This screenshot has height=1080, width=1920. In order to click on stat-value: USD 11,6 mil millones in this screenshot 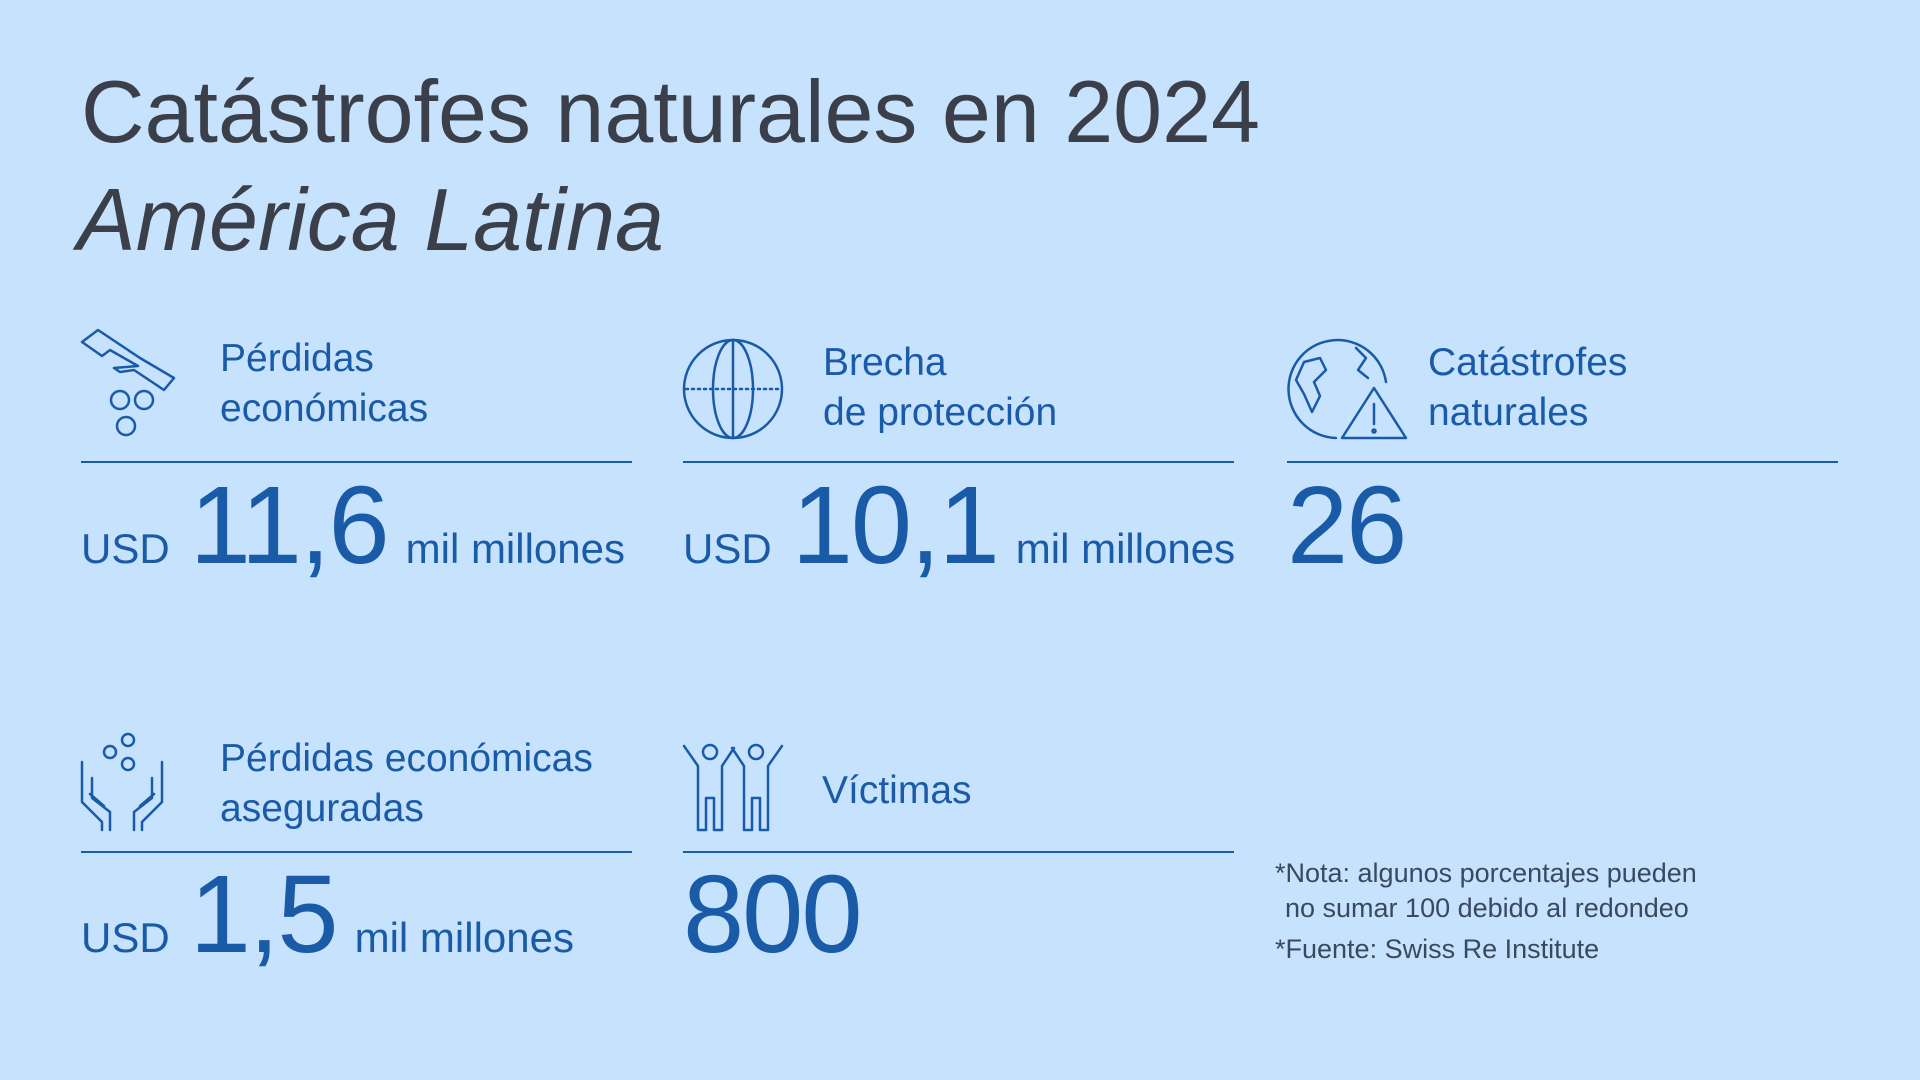, I will do `click(353, 526)`.